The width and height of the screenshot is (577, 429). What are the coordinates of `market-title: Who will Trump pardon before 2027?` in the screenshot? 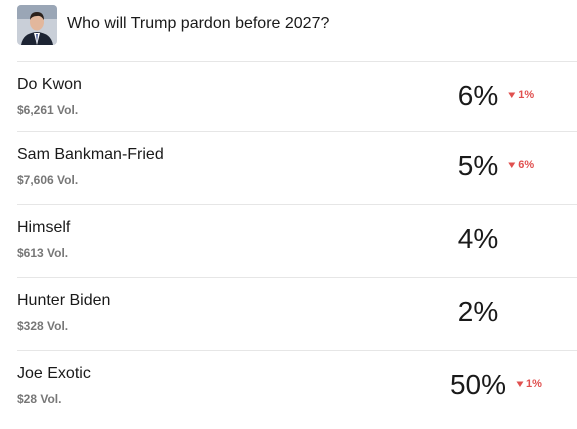 It's located at (198, 23).